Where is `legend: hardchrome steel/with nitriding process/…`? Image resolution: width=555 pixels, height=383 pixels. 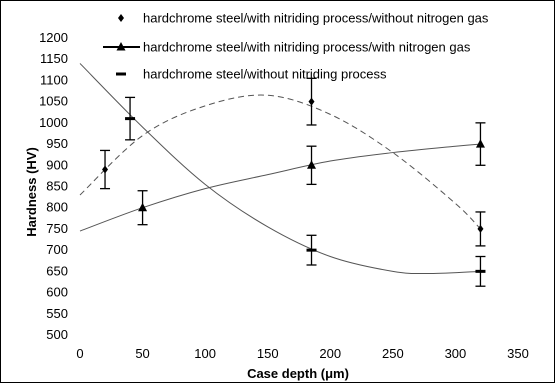 legend: hardchrome steel/with nitriding process/… is located at coordinates (296, 46).